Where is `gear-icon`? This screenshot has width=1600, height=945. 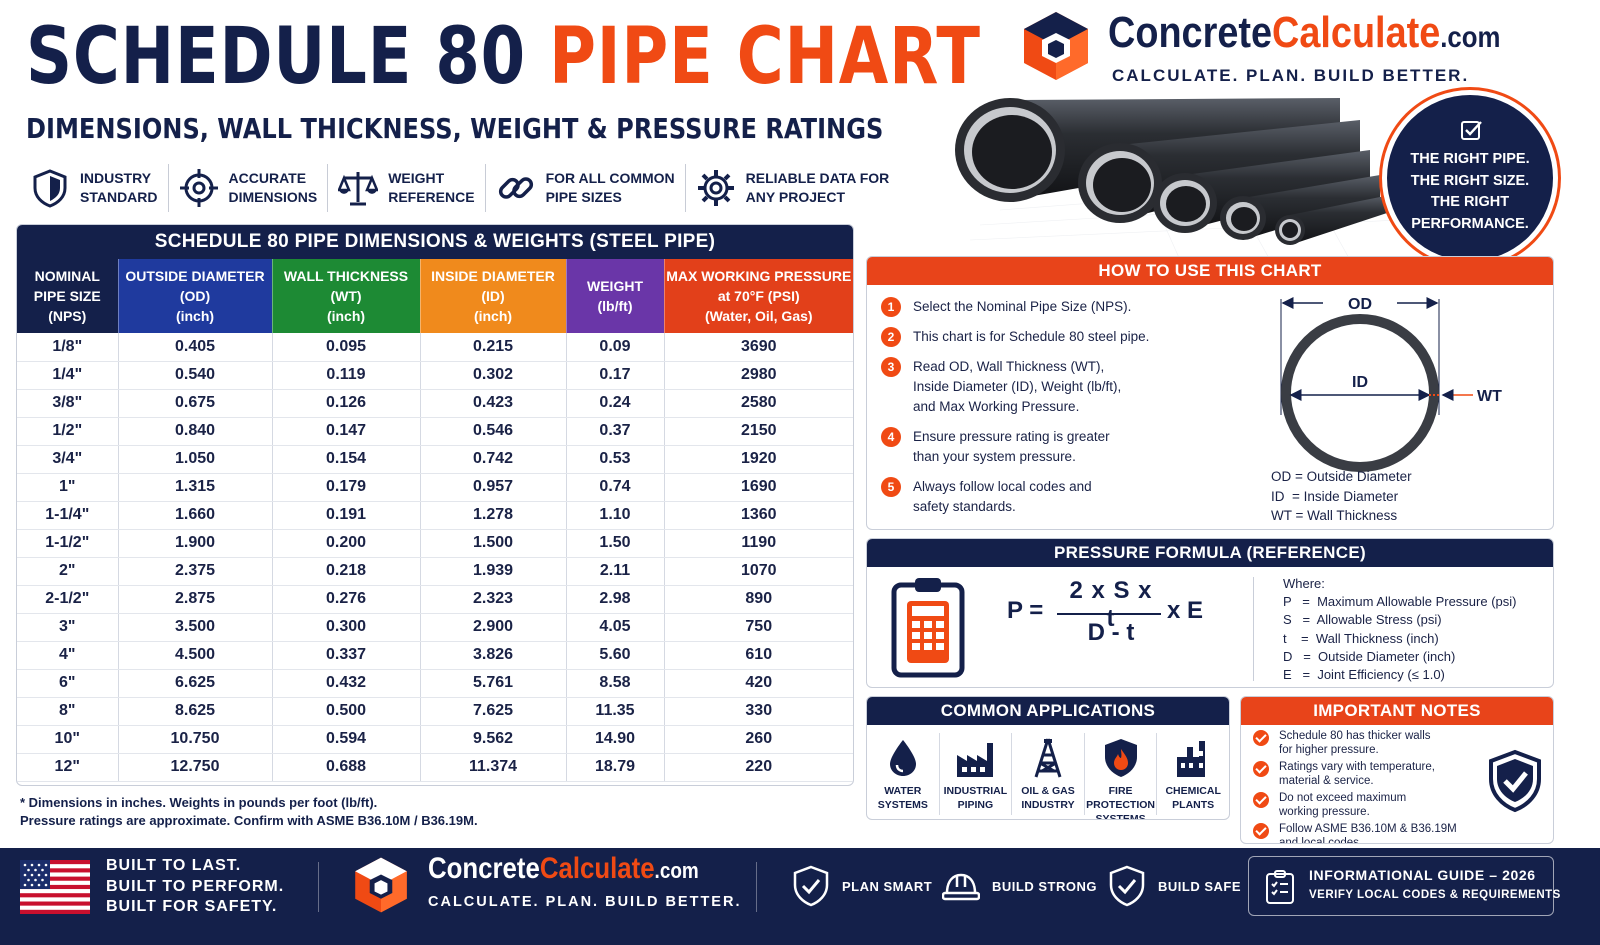
gear-icon is located at coordinates (715, 188).